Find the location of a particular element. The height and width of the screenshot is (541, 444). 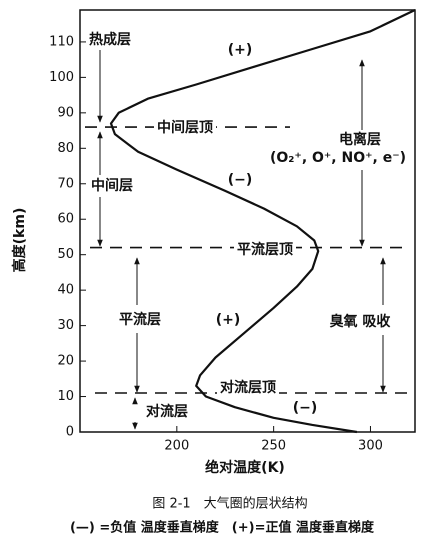

y-tick-label: 10 is located at coordinates (65, 396).